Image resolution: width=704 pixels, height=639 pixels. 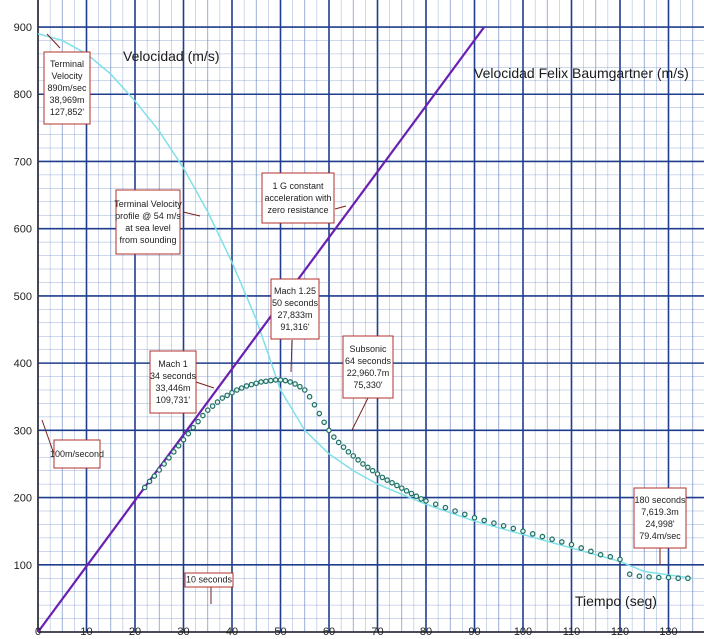 What do you see at coordinates (148, 216) in the screenshot?
I see `annotation-text: profile @ 54 m/s` at bounding box center [148, 216].